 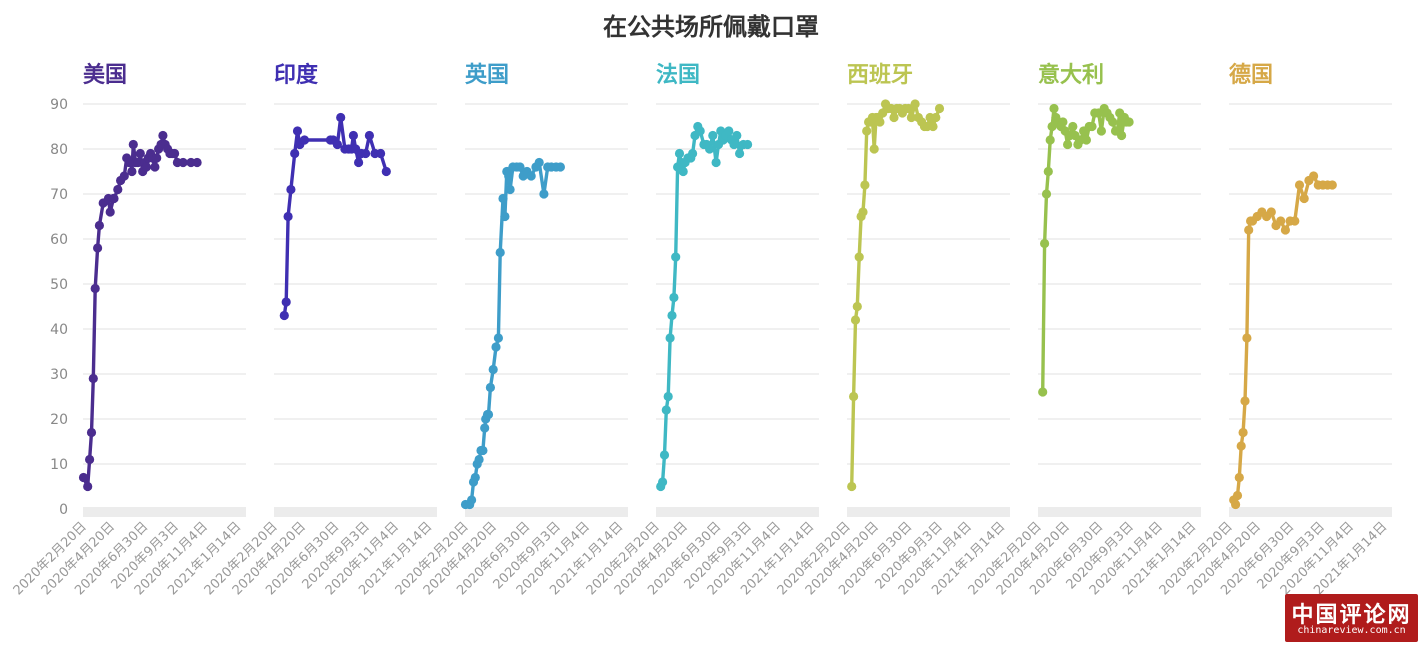 I want to click on chart-title: 在公共场所佩戴口罩, so click(x=711, y=27).